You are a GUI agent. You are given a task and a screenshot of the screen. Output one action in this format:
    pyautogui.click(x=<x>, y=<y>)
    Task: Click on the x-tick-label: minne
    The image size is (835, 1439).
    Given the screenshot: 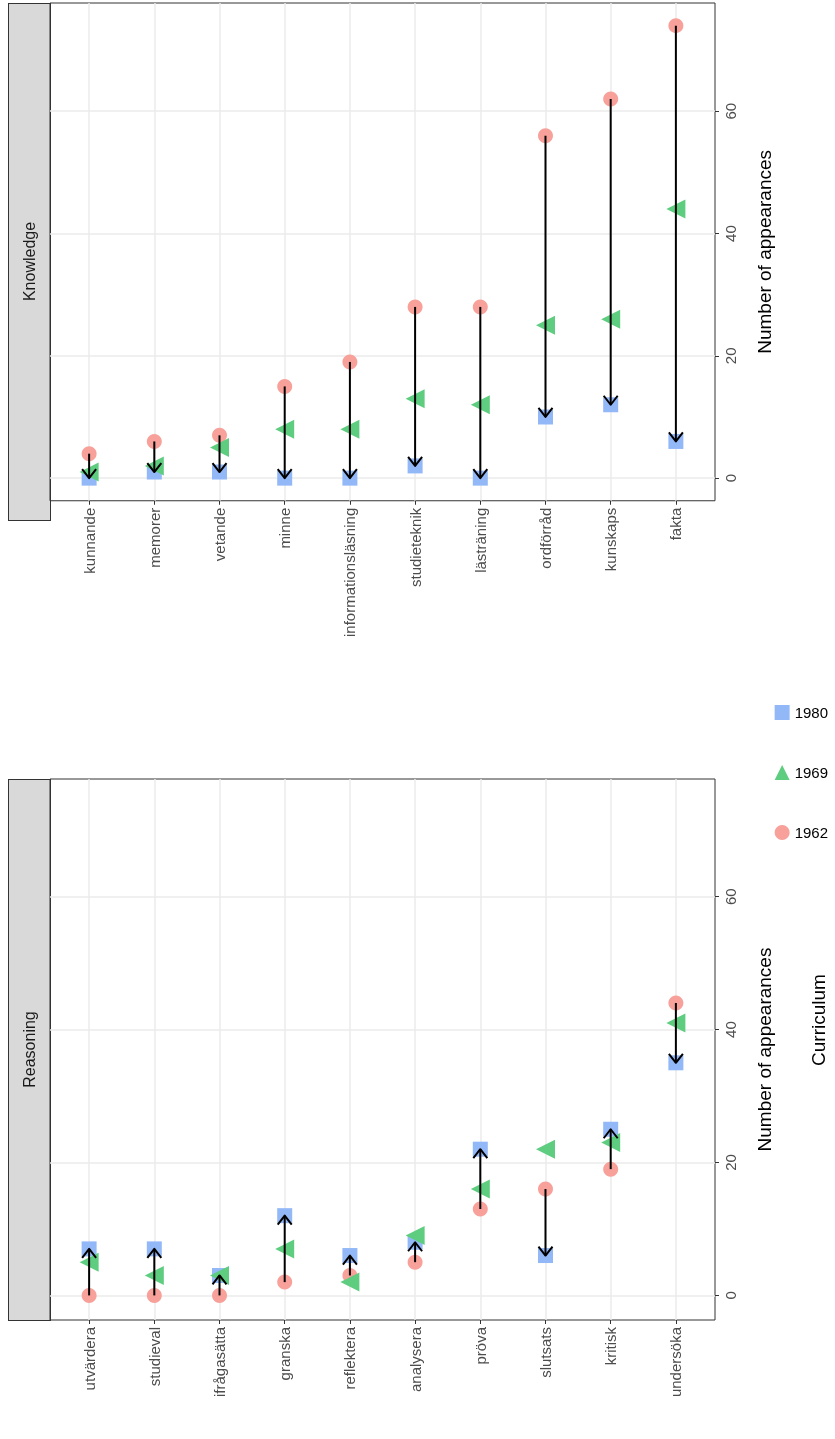 What is the action you would take?
    pyautogui.click(x=285, y=528)
    